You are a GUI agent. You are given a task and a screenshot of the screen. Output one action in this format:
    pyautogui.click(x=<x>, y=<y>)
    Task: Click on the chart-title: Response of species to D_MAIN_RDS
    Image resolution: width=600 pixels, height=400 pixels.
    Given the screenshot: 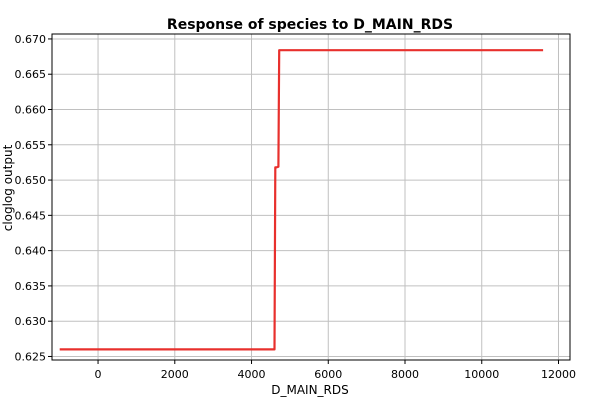 What is the action you would take?
    pyautogui.click(x=310, y=25)
    